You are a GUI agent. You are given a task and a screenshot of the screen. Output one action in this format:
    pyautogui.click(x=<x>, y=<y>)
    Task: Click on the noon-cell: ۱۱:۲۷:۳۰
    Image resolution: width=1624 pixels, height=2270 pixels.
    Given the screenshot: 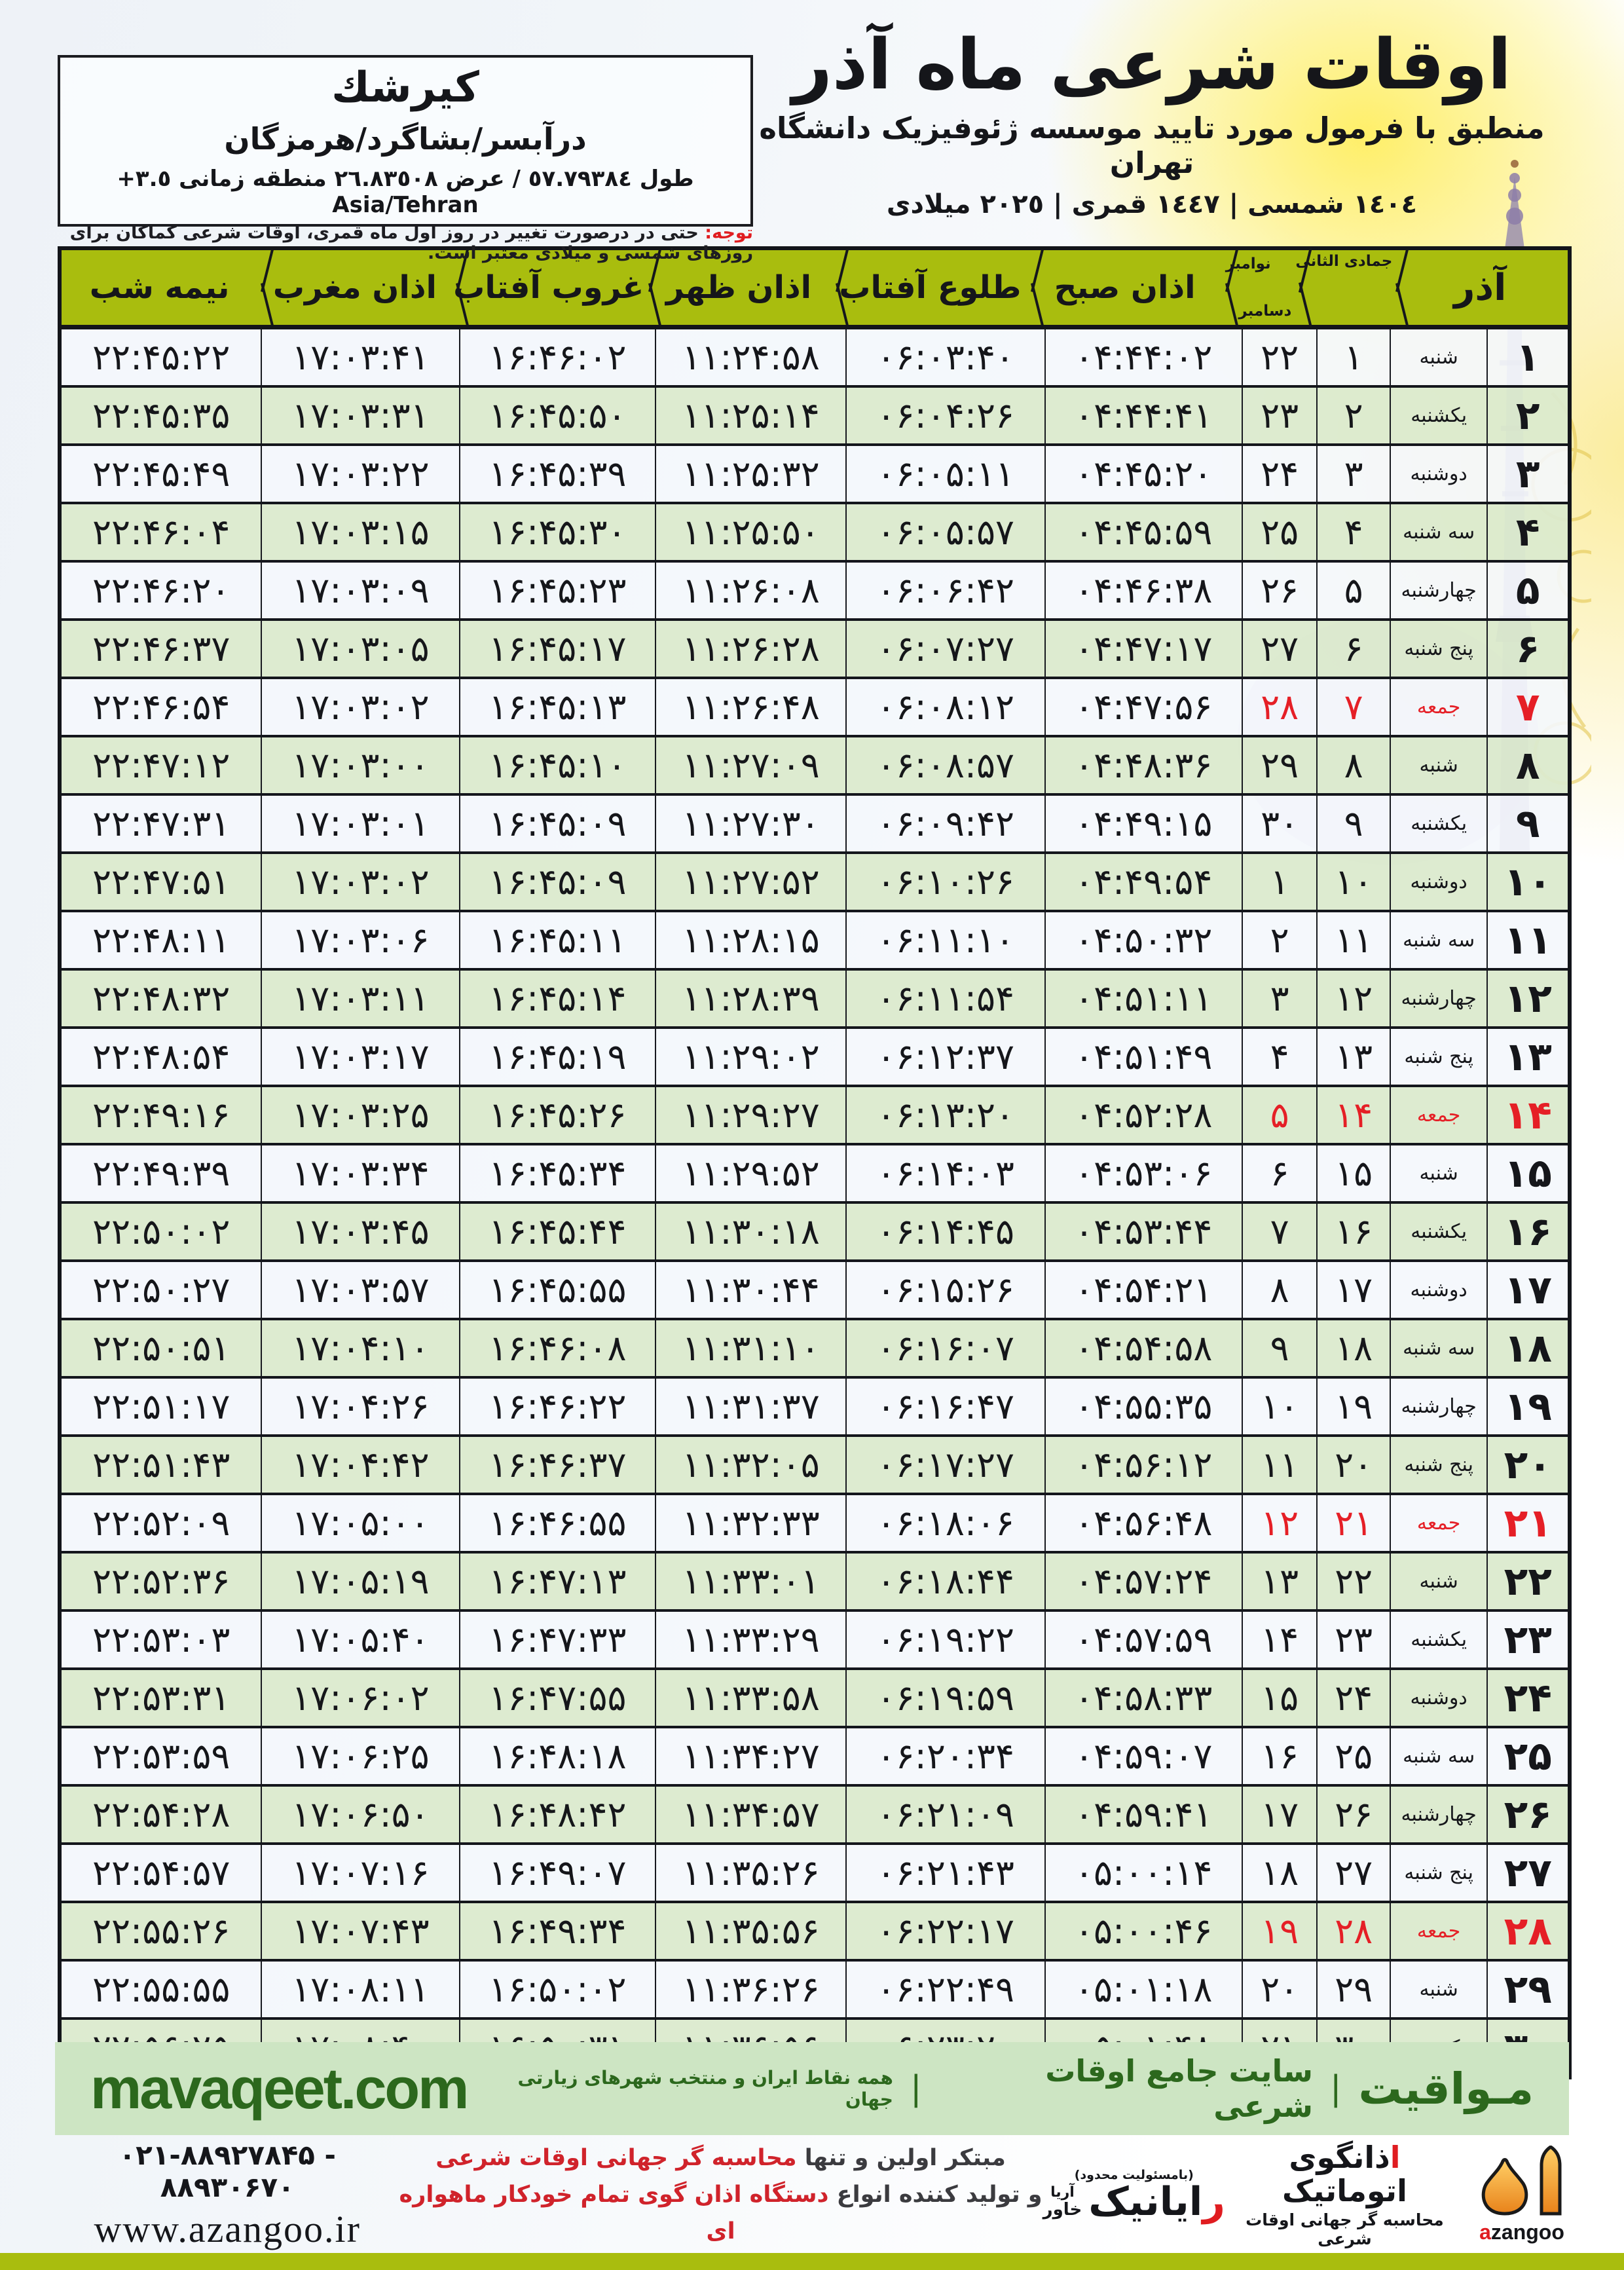 What is the action you would take?
    pyautogui.click(x=749, y=823)
    